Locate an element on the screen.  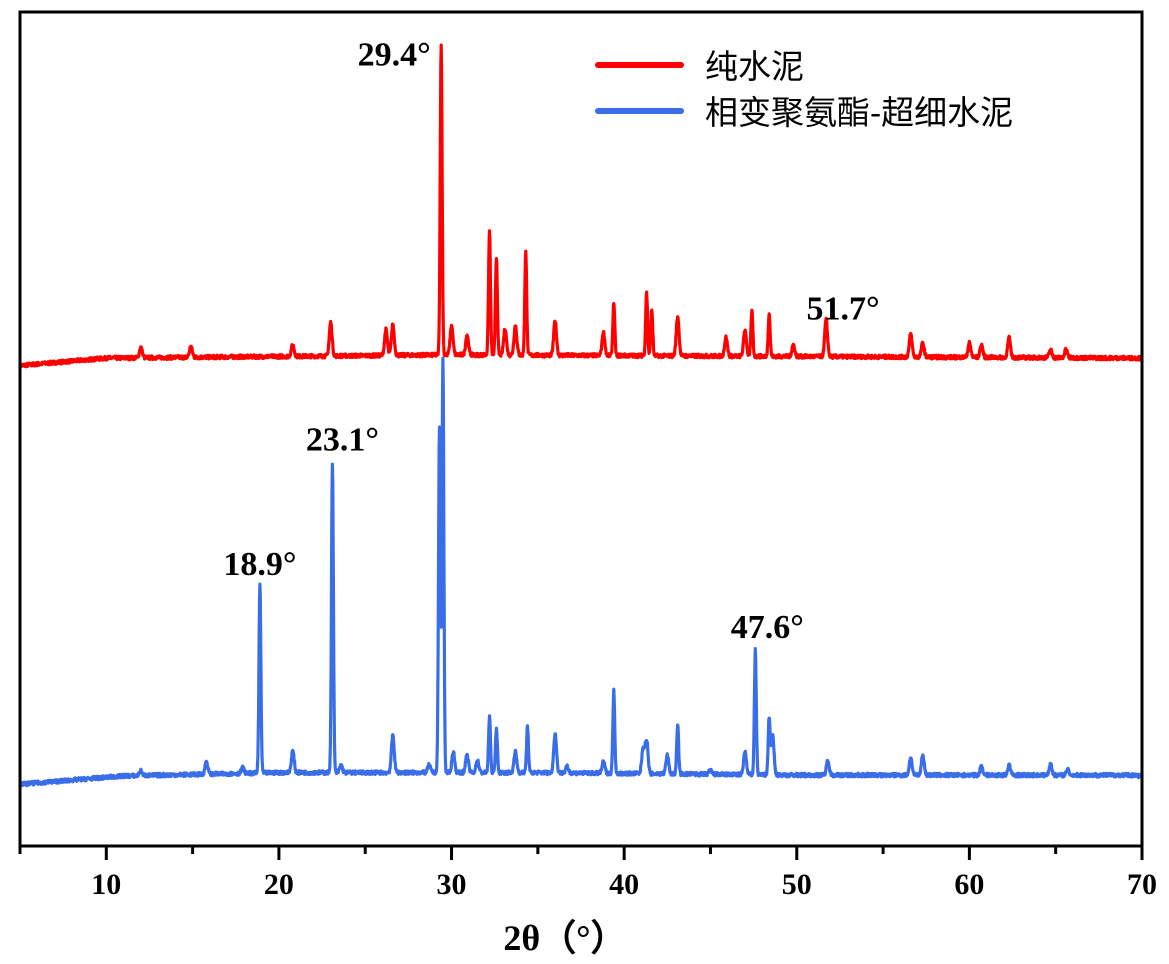
x-axis: 10 20 30 40 50 60 70 is located at coordinates (587, 873).